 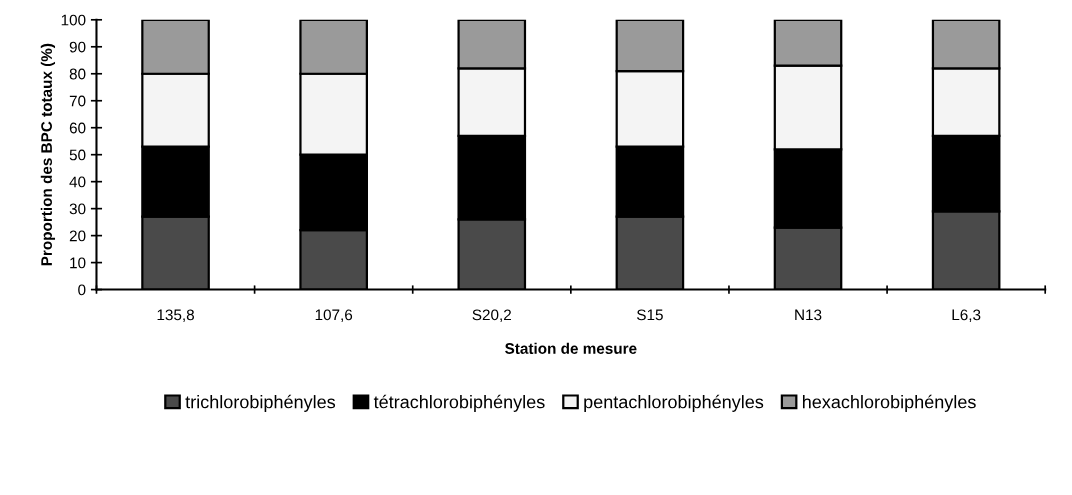 What do you see at coordinates (77, 155) in the screenshot?
I see `y-tick-label: 50` at bounding box center [77, 155].